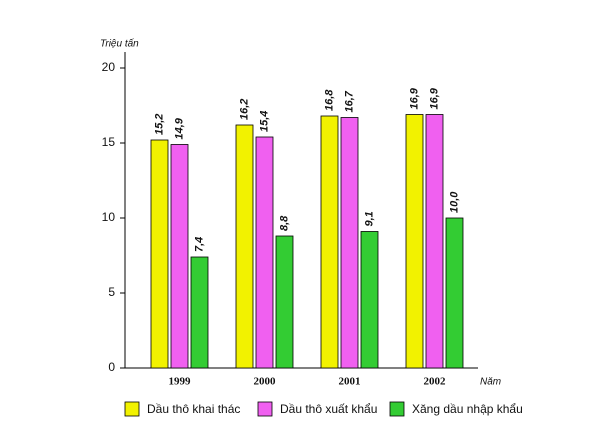 This screenshot has height=441, width=600. I want to click on value-label: 15,2, so click(159, 124).